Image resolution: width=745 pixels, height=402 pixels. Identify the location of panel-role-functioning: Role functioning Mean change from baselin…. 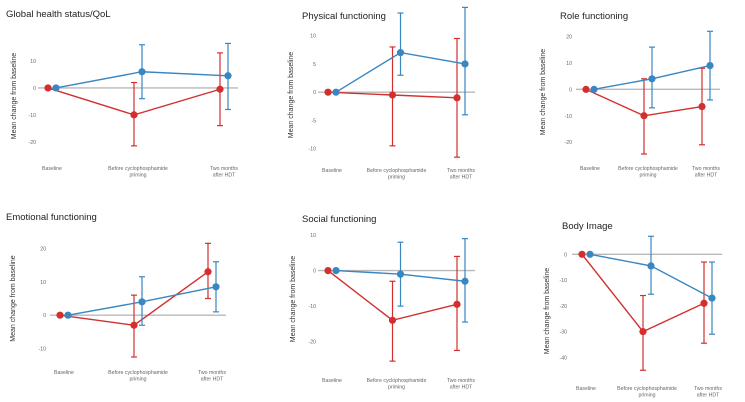
(630, 95).